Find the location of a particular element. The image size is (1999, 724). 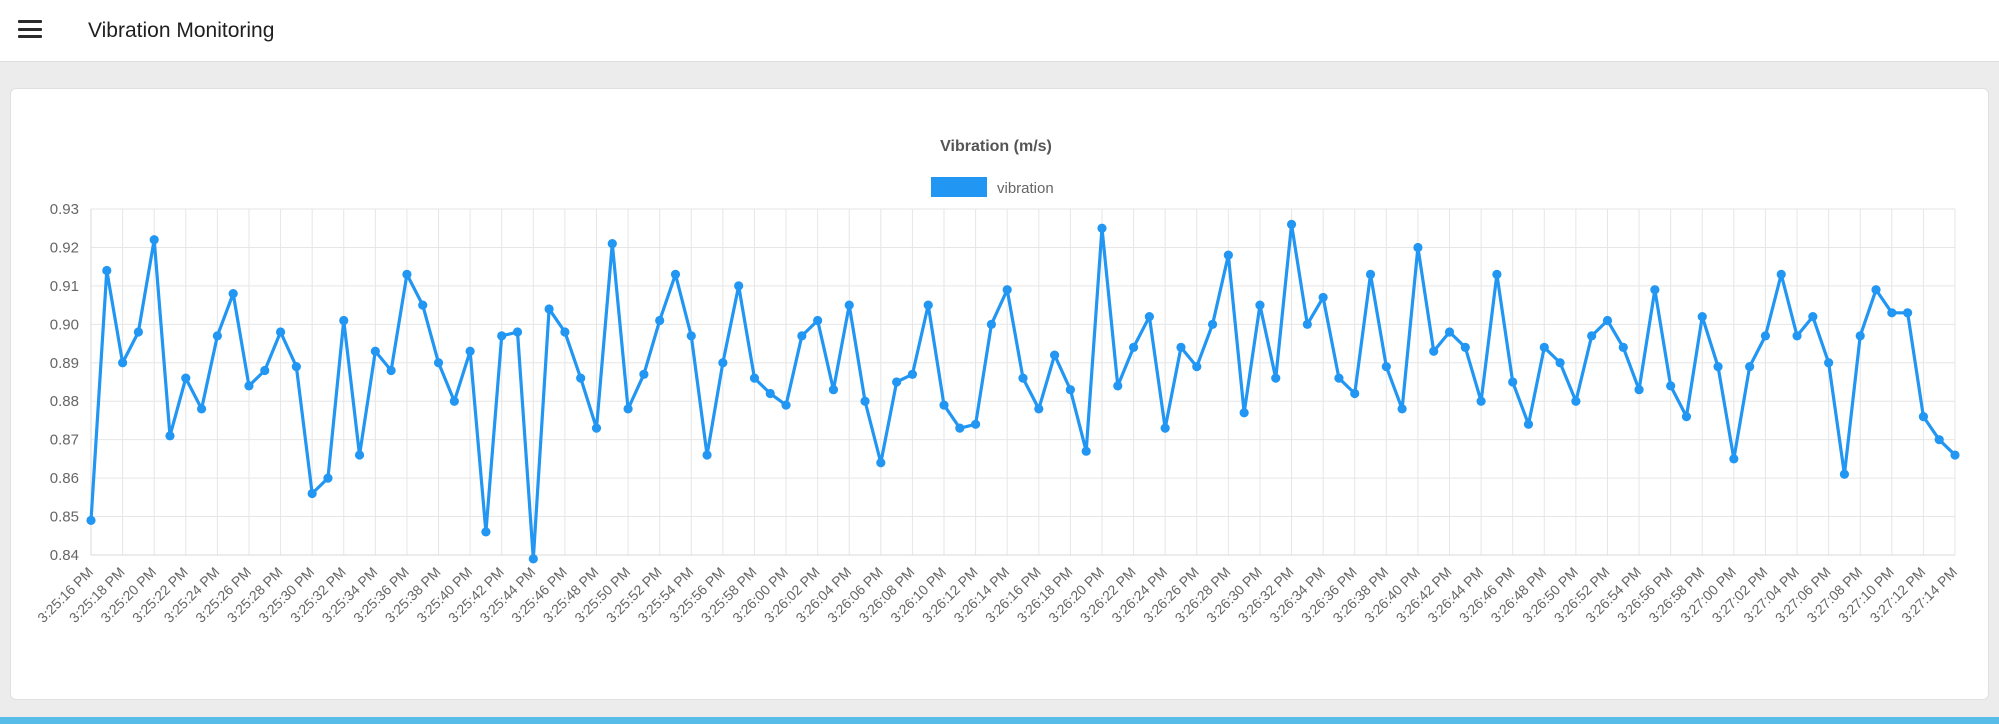

hamburger-menu-button is located at coordinates (31, 31).